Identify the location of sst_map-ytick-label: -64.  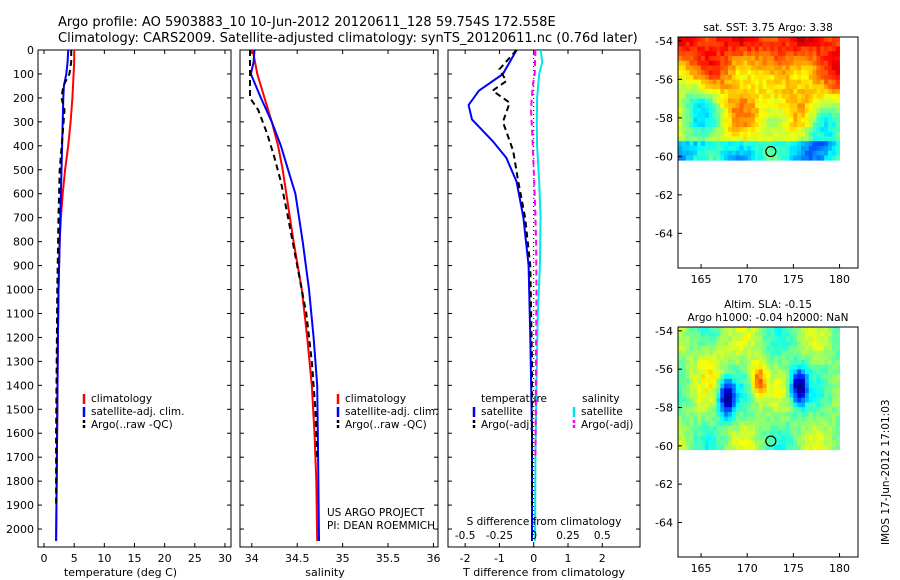
(664, 233).